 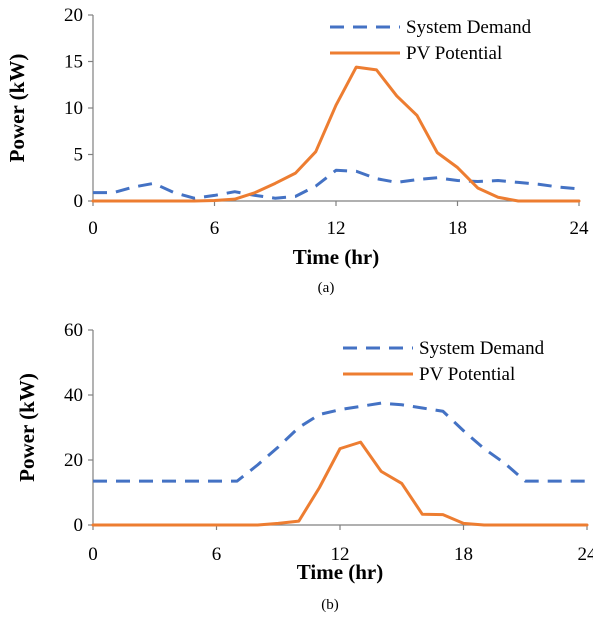 I want to click on y-tick-label: 60, so click(x=73, y=330).